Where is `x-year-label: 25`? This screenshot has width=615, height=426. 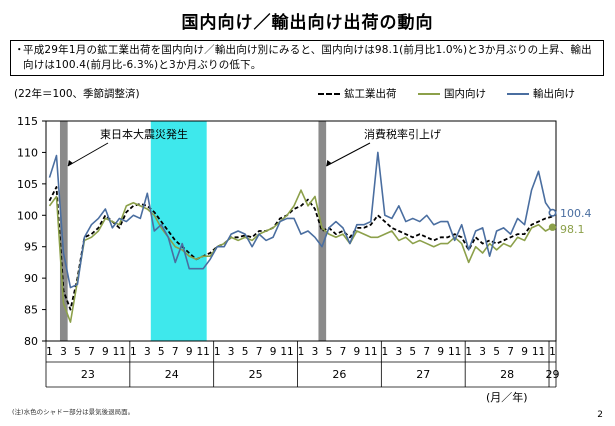
x-year-label: 25 is located at coordinates (256, 374).